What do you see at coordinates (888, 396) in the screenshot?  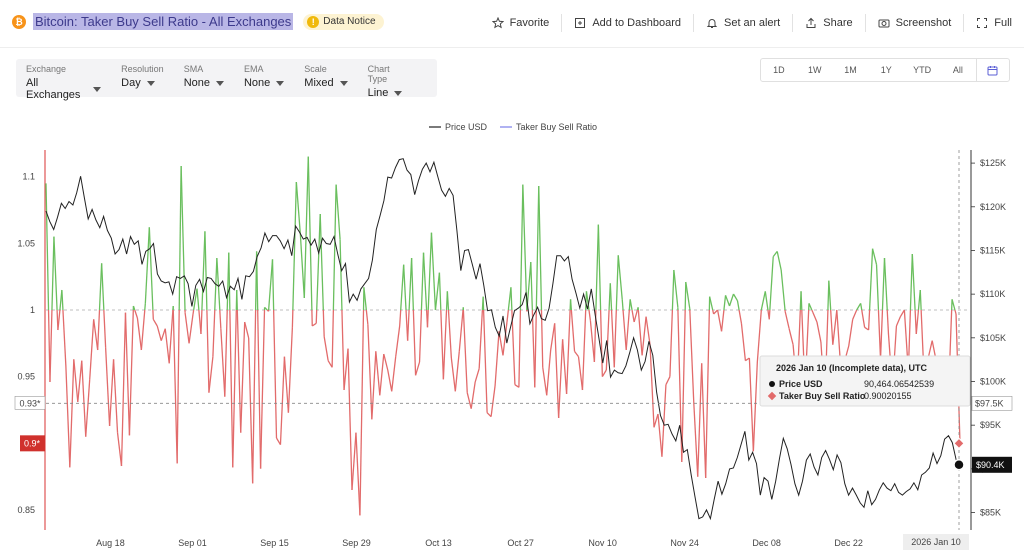 I see `tooltip-ratio-value: 0.90020155` at bounding box center [888, 396].